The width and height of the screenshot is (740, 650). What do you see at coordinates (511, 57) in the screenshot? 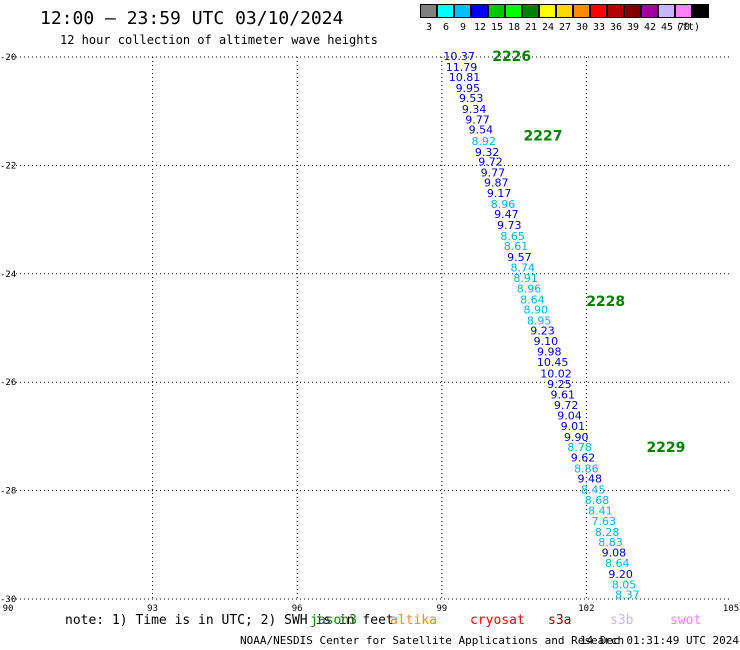
I see `pass-label: 2226` at bounding box center [511, 57].